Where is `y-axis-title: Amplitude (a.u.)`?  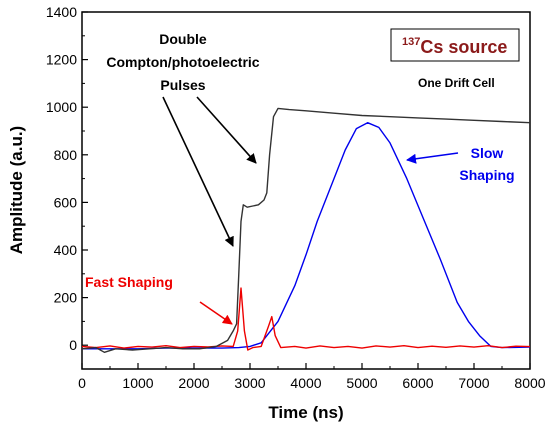
y-axis-title: Amplitude (a.u.) is located at coordinates (16, 190).